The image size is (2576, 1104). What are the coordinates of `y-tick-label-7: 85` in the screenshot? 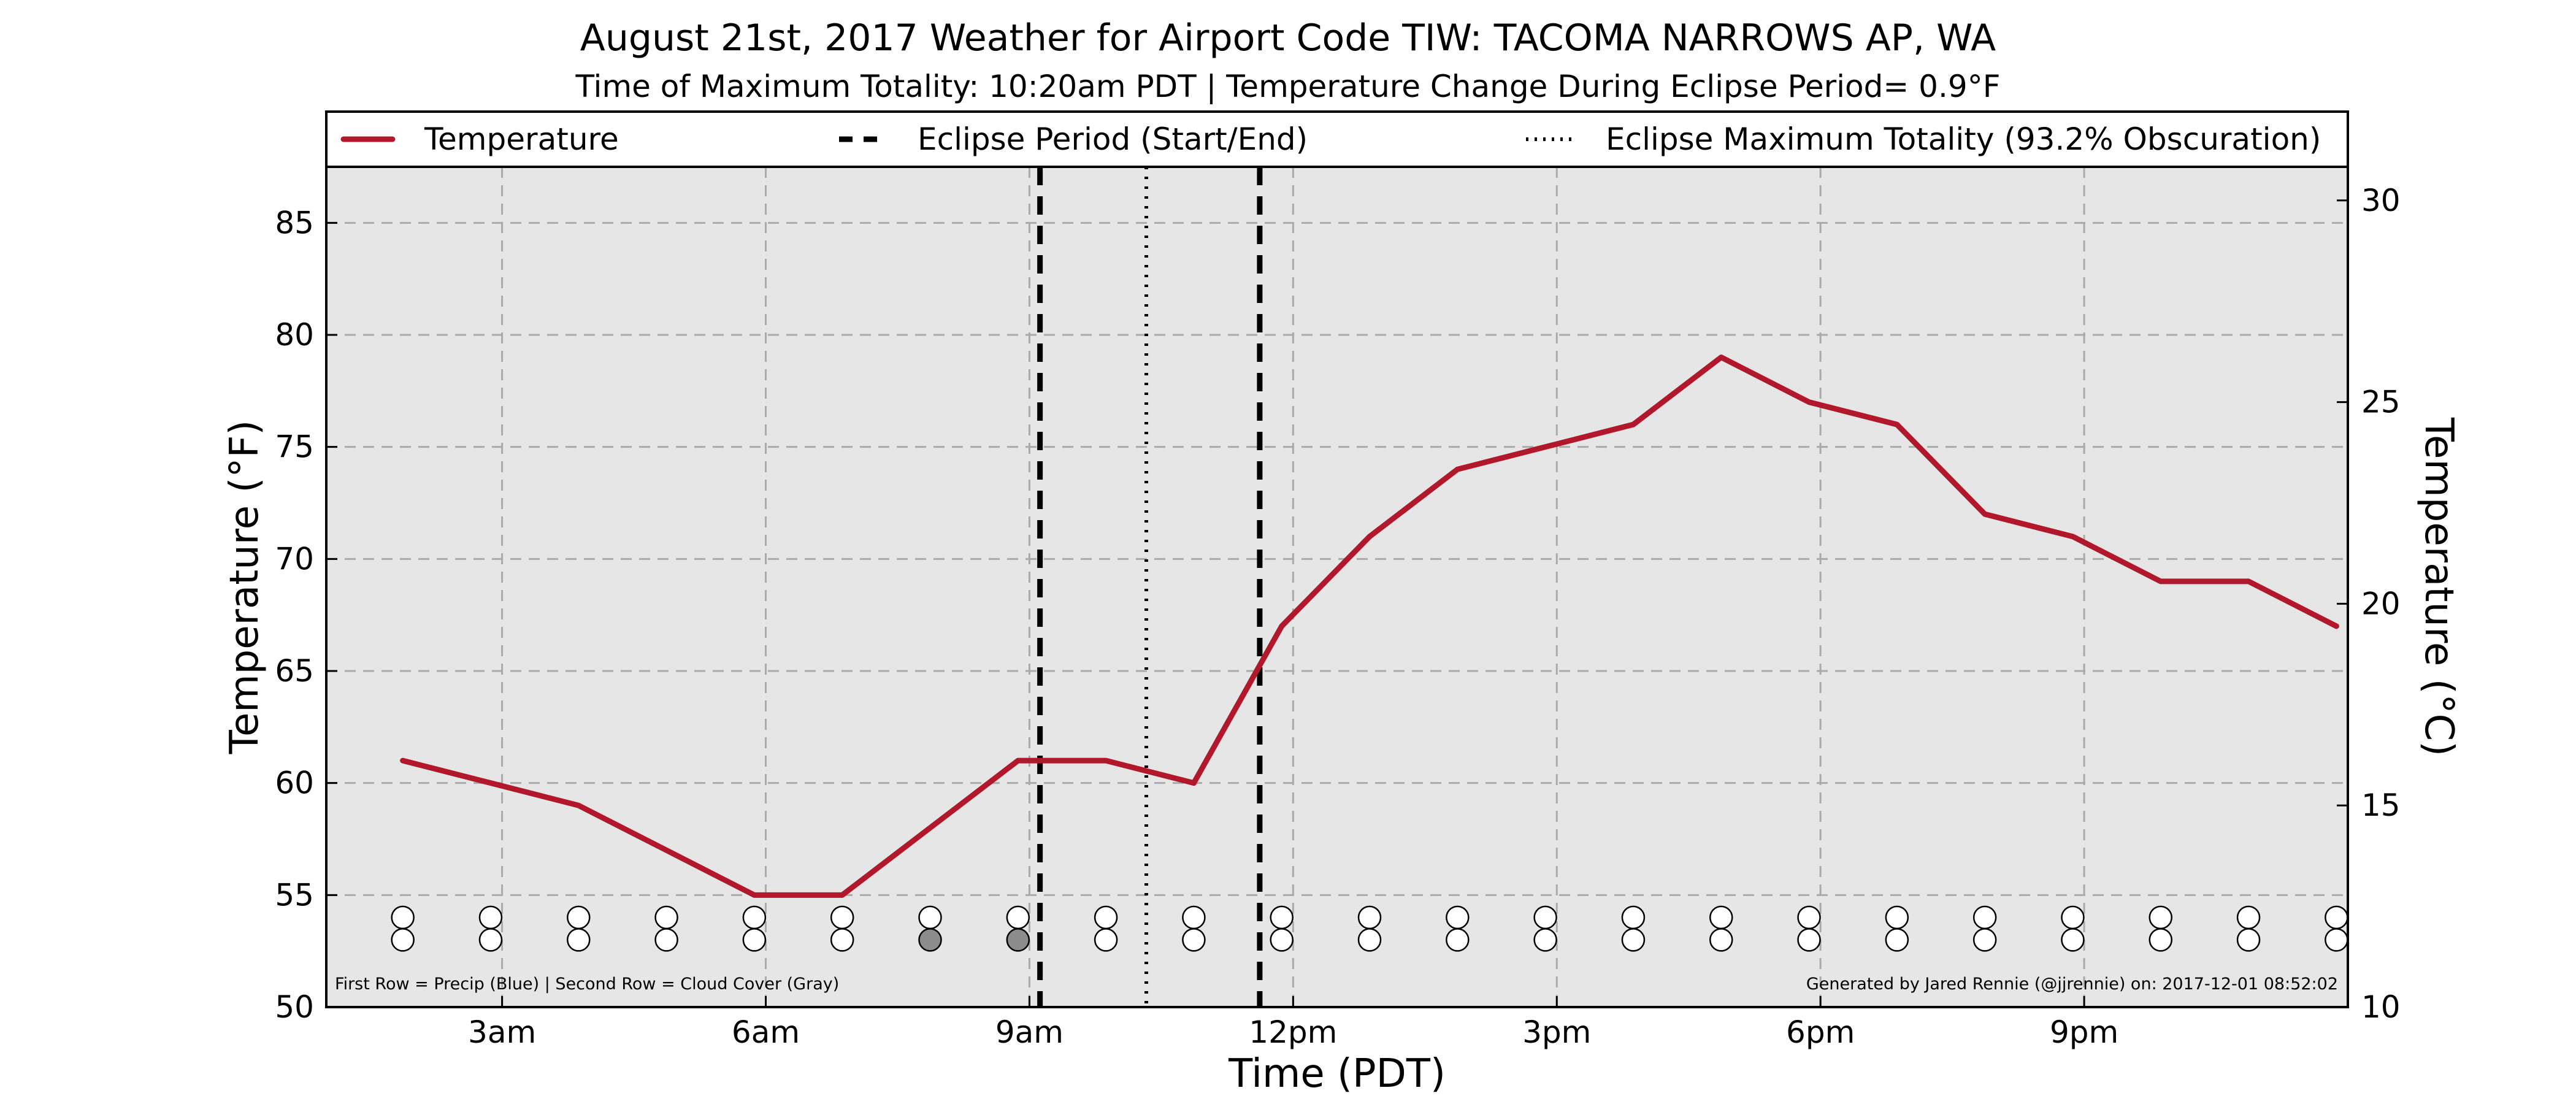 It's located at (294, 222).